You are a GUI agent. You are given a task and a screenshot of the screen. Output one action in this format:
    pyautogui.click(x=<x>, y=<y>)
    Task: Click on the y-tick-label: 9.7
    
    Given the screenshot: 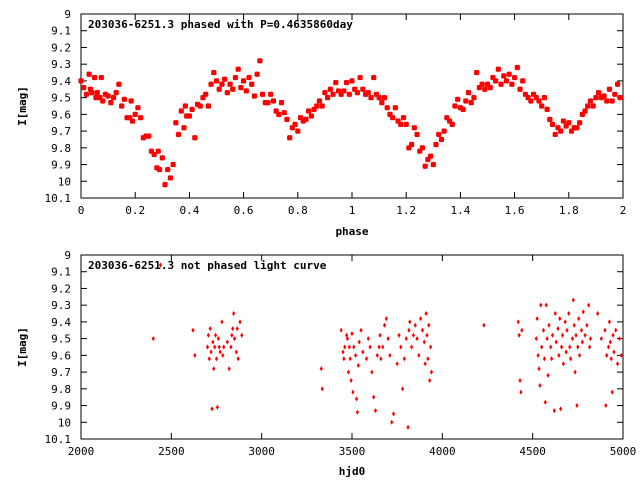 What is the action you would take?
    pyautogui.click(x=61, y=131)
    